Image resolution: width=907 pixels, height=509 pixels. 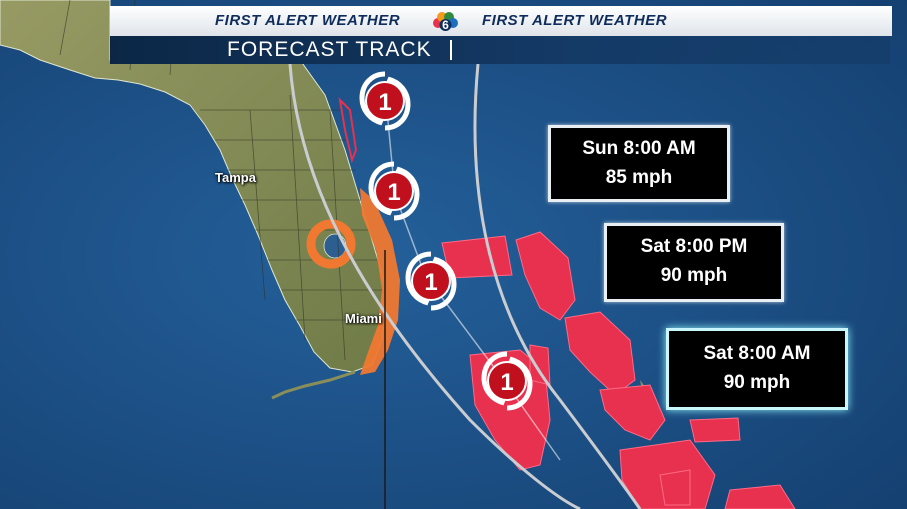 I want to click on peacock-logo-icon: 6, so click(x=445, y=22).